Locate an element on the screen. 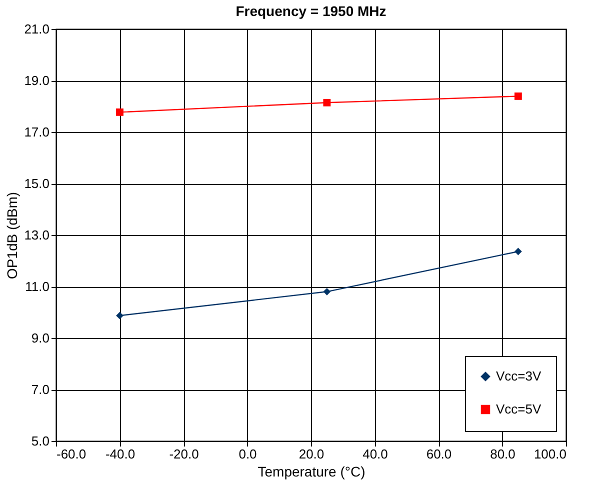  x-tick-label: -60.0 is located at coordinates (71, 454).